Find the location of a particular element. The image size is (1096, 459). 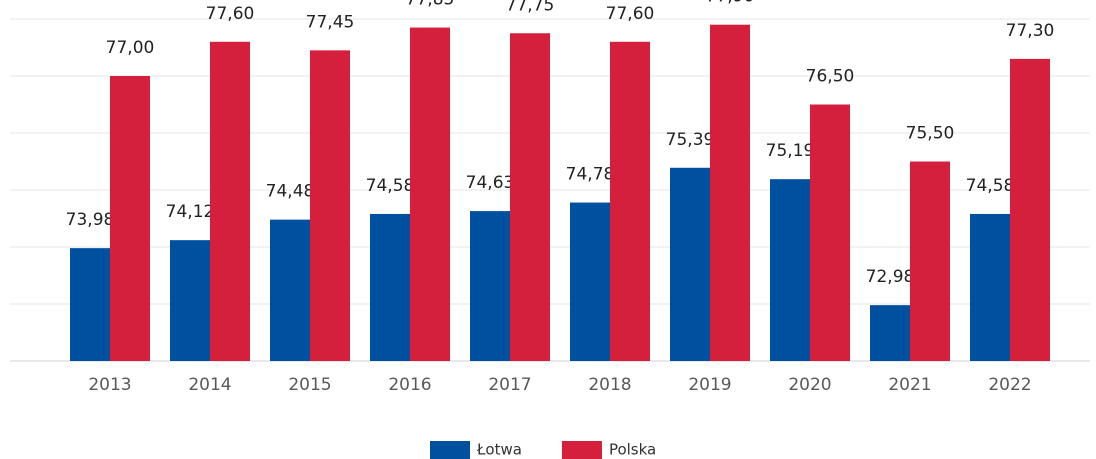

x-tick-label: 2019 is located at coordinates (709, 385).